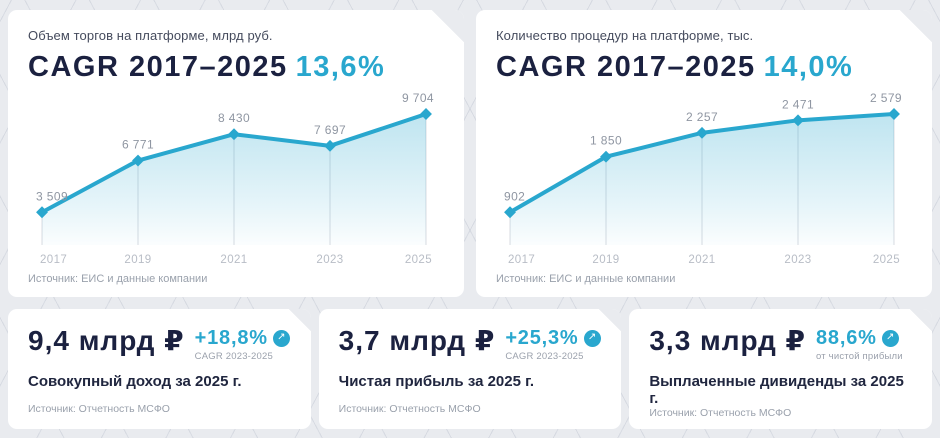 Image resolution: width=940 pixels, height=438 pixels. I want to click on svg-text: 8 430, so click(234, 118).